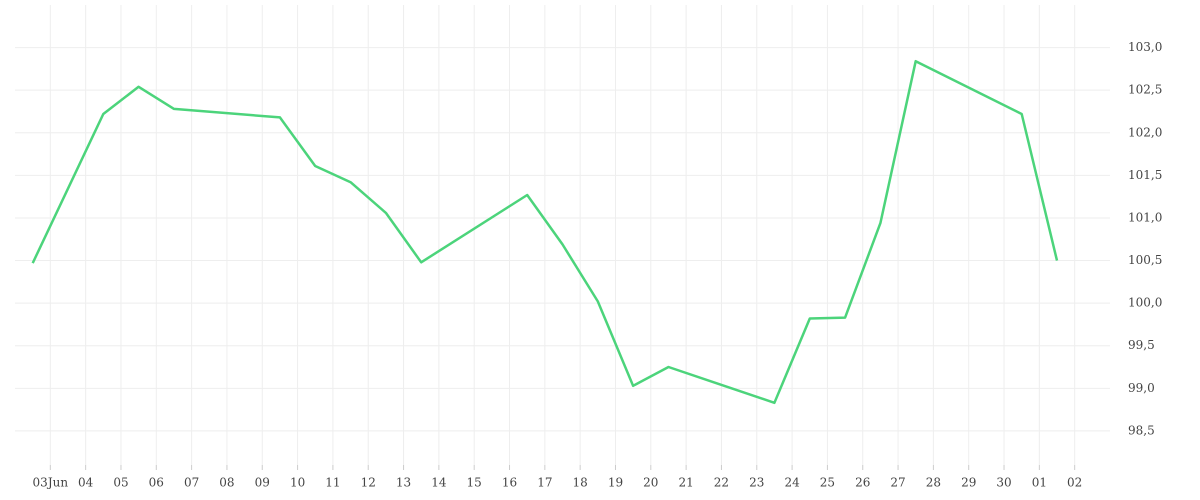 This screenshot has height=500, width=1200. What do you see at coordinates (1141, 388) in the screenshot?
I see `y-tick-label: 99,0` at bounding box center [1141, 388].